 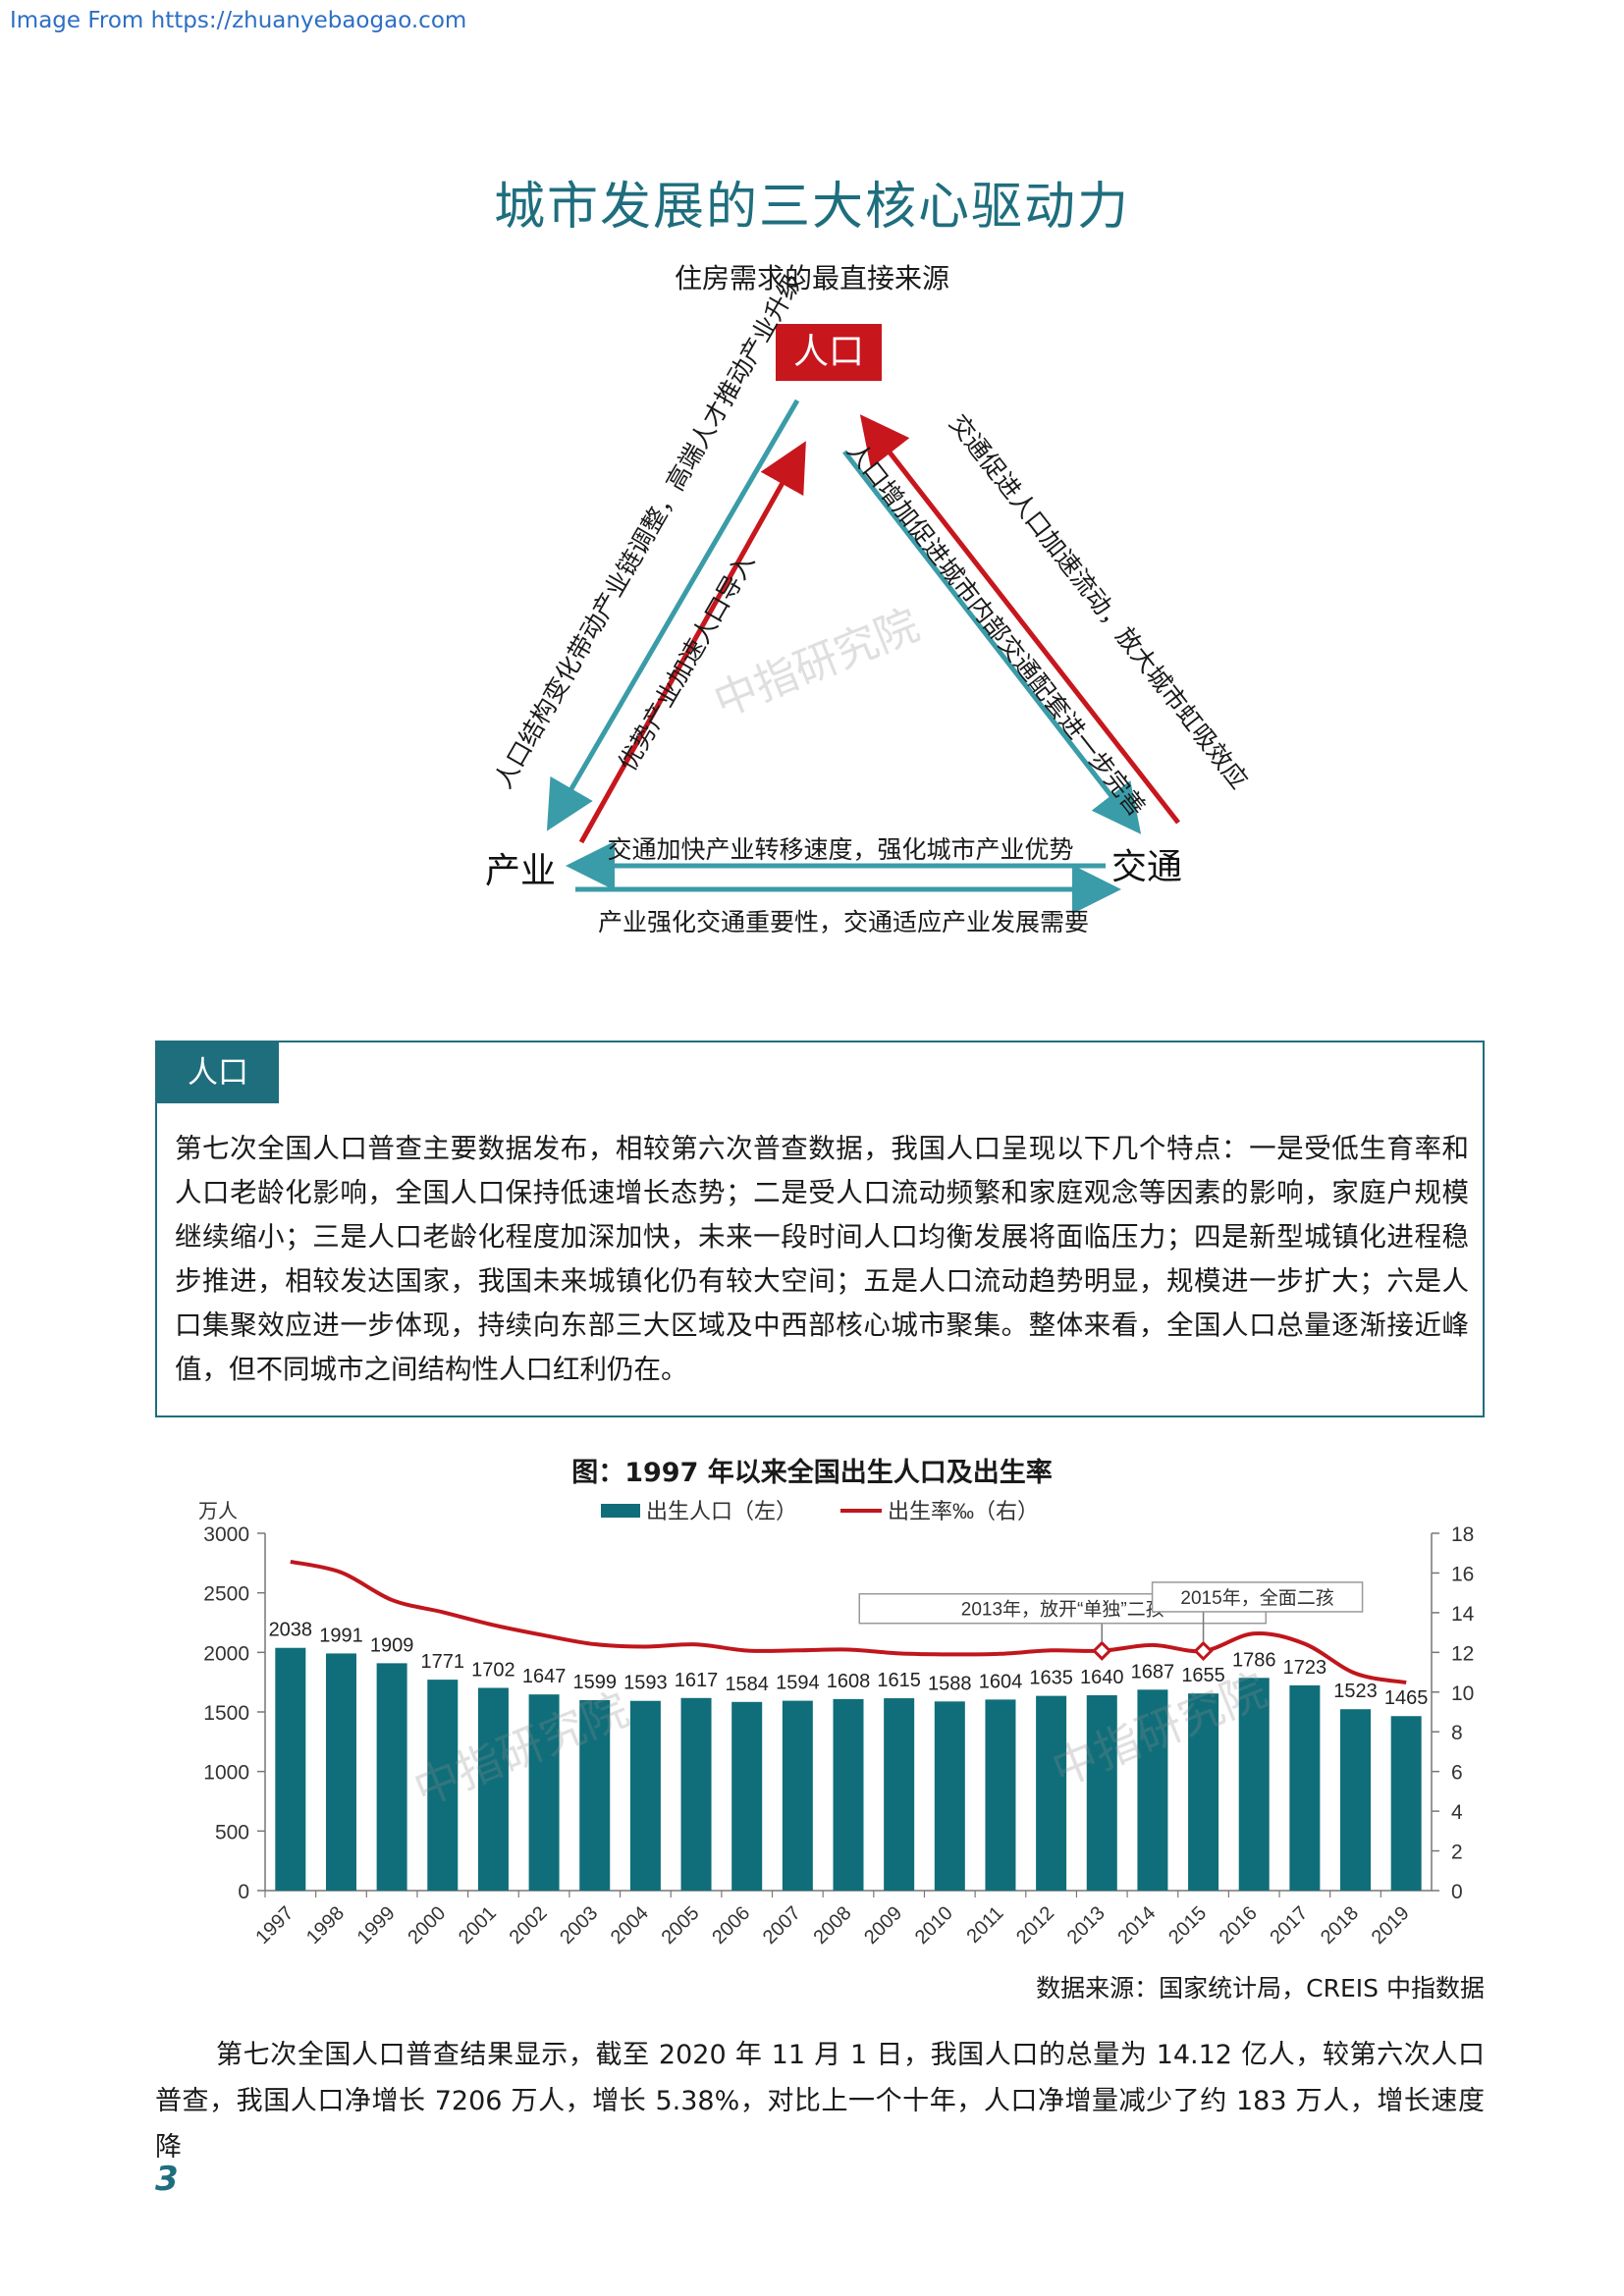 I want to click on node-transport: 交通, so click(x=1147, y=867).